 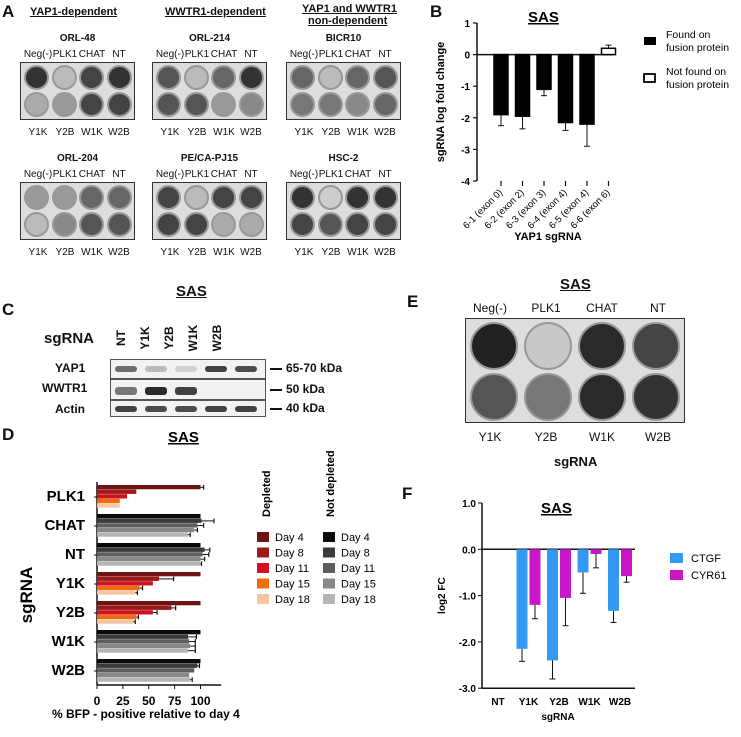 I want to click on group-header: YAP1 and WWTR1, so click(x=349, y=9).